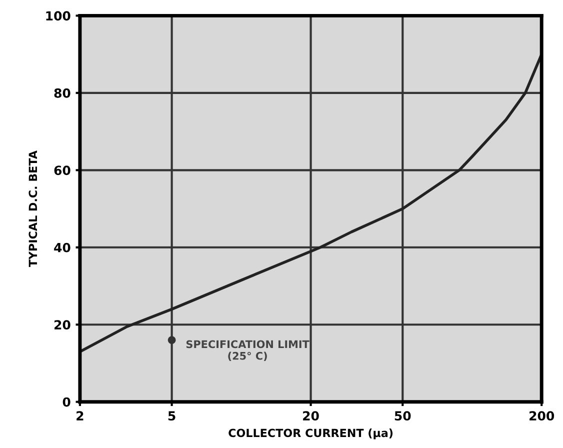  I want to click on x-tick-label: 20, so click(311, 416).